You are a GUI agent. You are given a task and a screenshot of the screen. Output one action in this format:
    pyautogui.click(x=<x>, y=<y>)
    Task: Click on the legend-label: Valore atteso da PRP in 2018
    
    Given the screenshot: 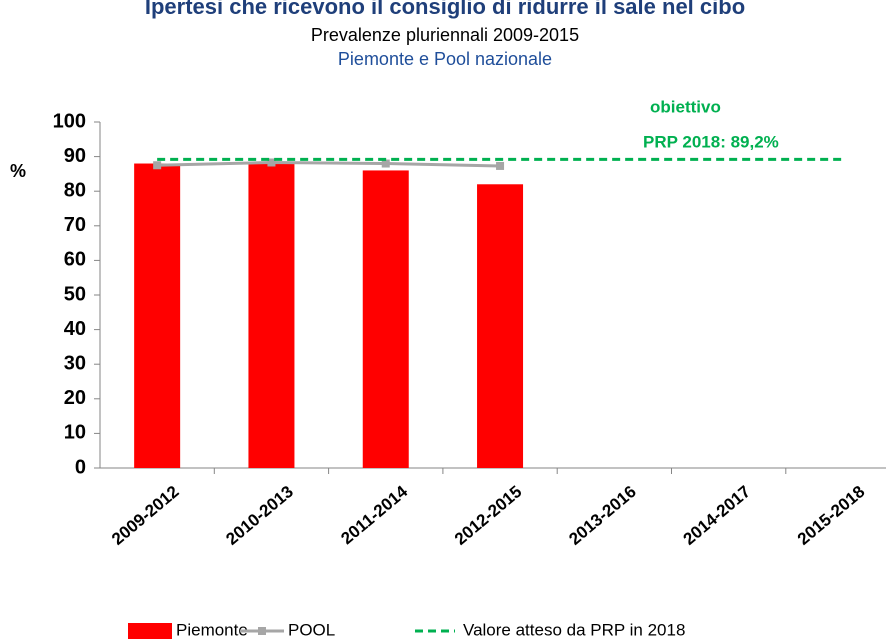 What is the action you would take?
    pyautogui.click(x=574, y=629)
    